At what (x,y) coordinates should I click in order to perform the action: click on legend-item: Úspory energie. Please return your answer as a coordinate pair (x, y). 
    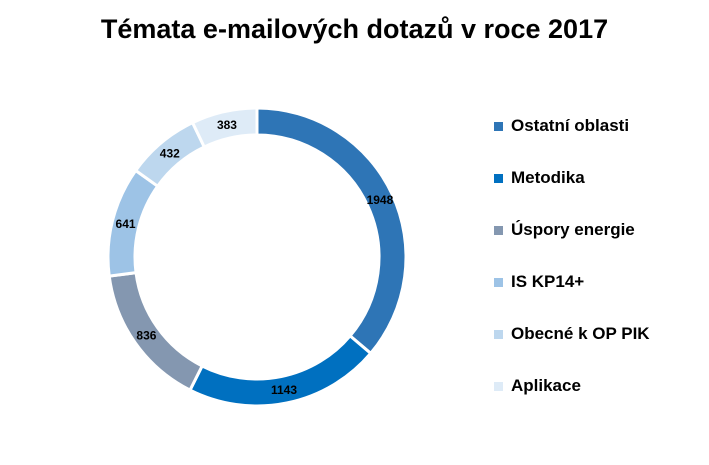
    Looking at the image, I should click on (572, 230).